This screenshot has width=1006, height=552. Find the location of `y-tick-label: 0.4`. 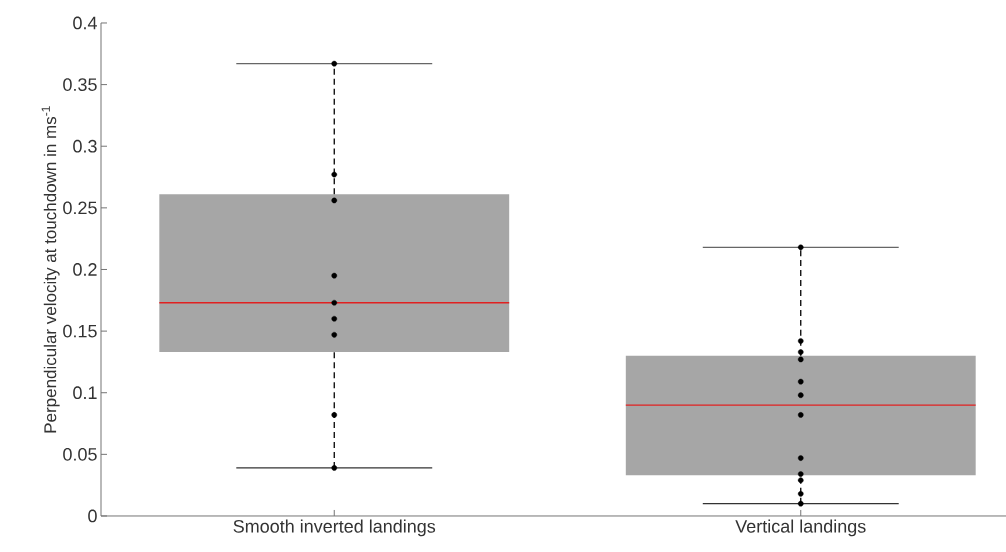

y-tick-label: 0.4 is located at coordinates (85, 23).